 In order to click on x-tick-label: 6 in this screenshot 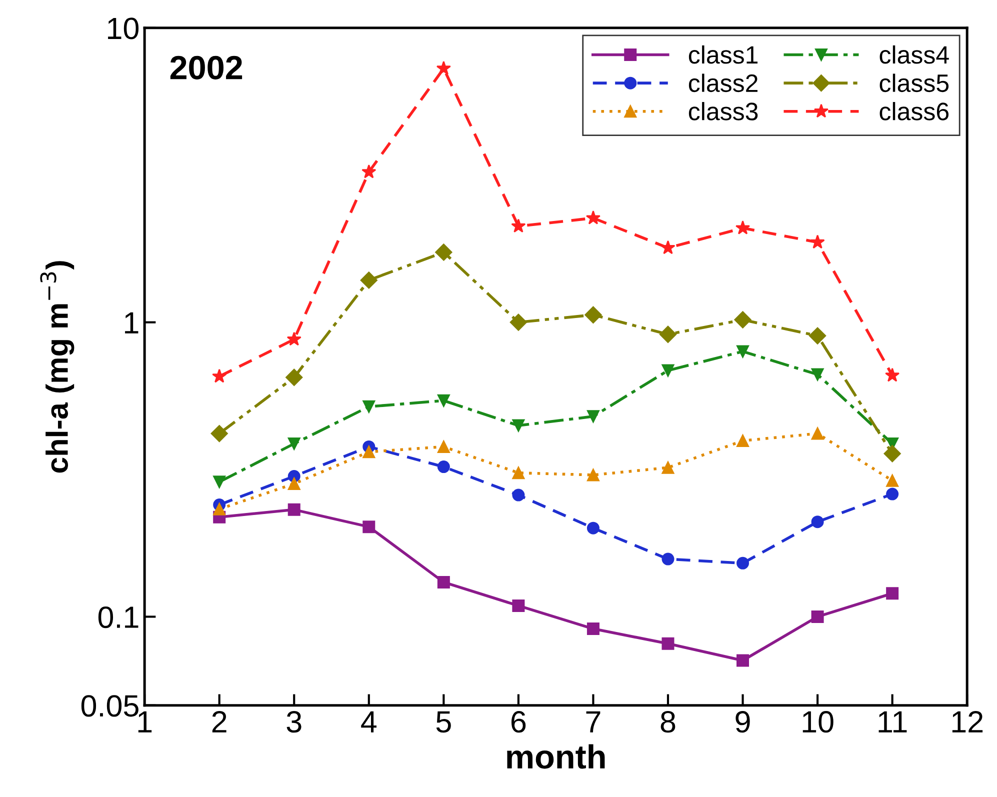, I will do `click(518, 722)`.